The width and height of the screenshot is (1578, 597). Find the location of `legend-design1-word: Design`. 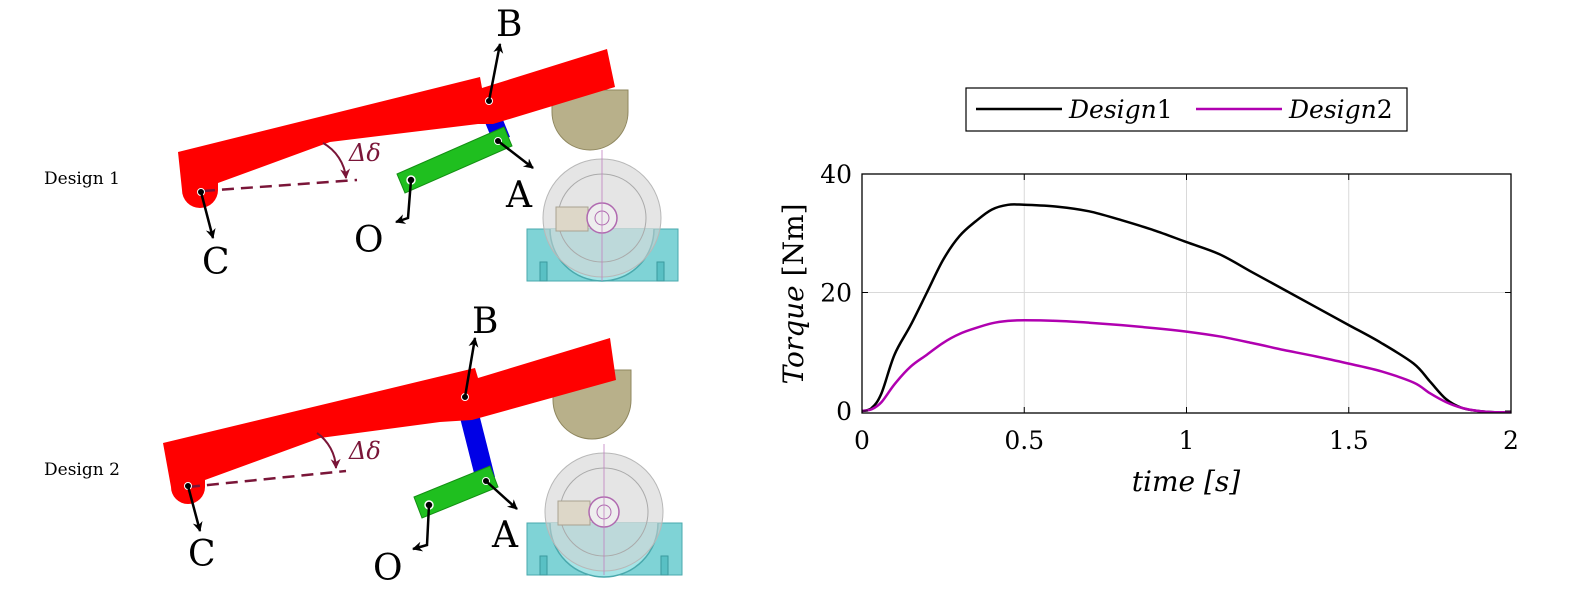

legend-design1-word: Design is located at coordinates (1112, 109).